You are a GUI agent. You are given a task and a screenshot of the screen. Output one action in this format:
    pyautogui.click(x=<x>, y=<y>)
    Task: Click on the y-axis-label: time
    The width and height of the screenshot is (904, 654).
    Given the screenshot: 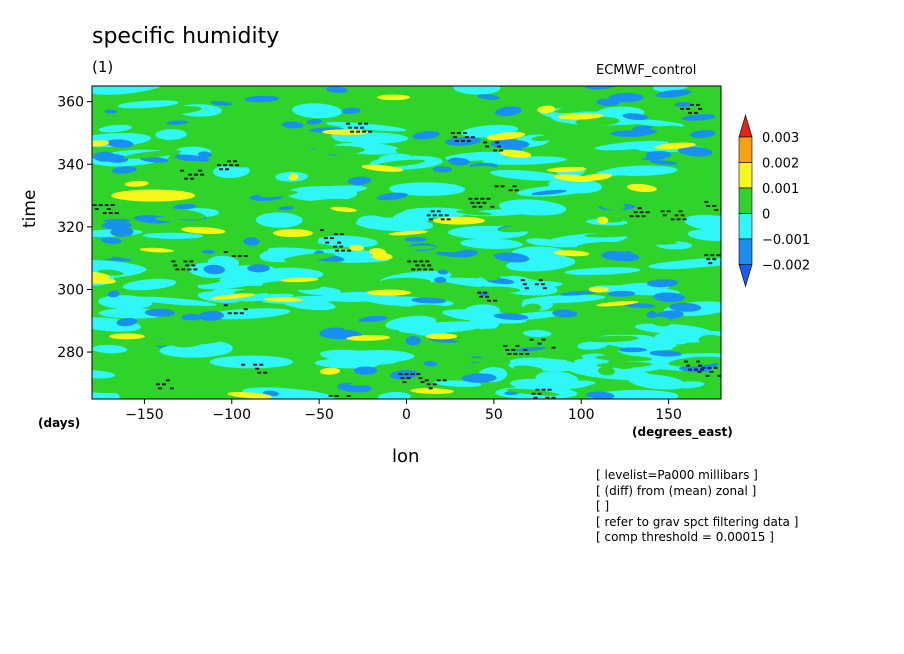 What is the action you would take?
    pyautogui.click(x=30, y=208)
    